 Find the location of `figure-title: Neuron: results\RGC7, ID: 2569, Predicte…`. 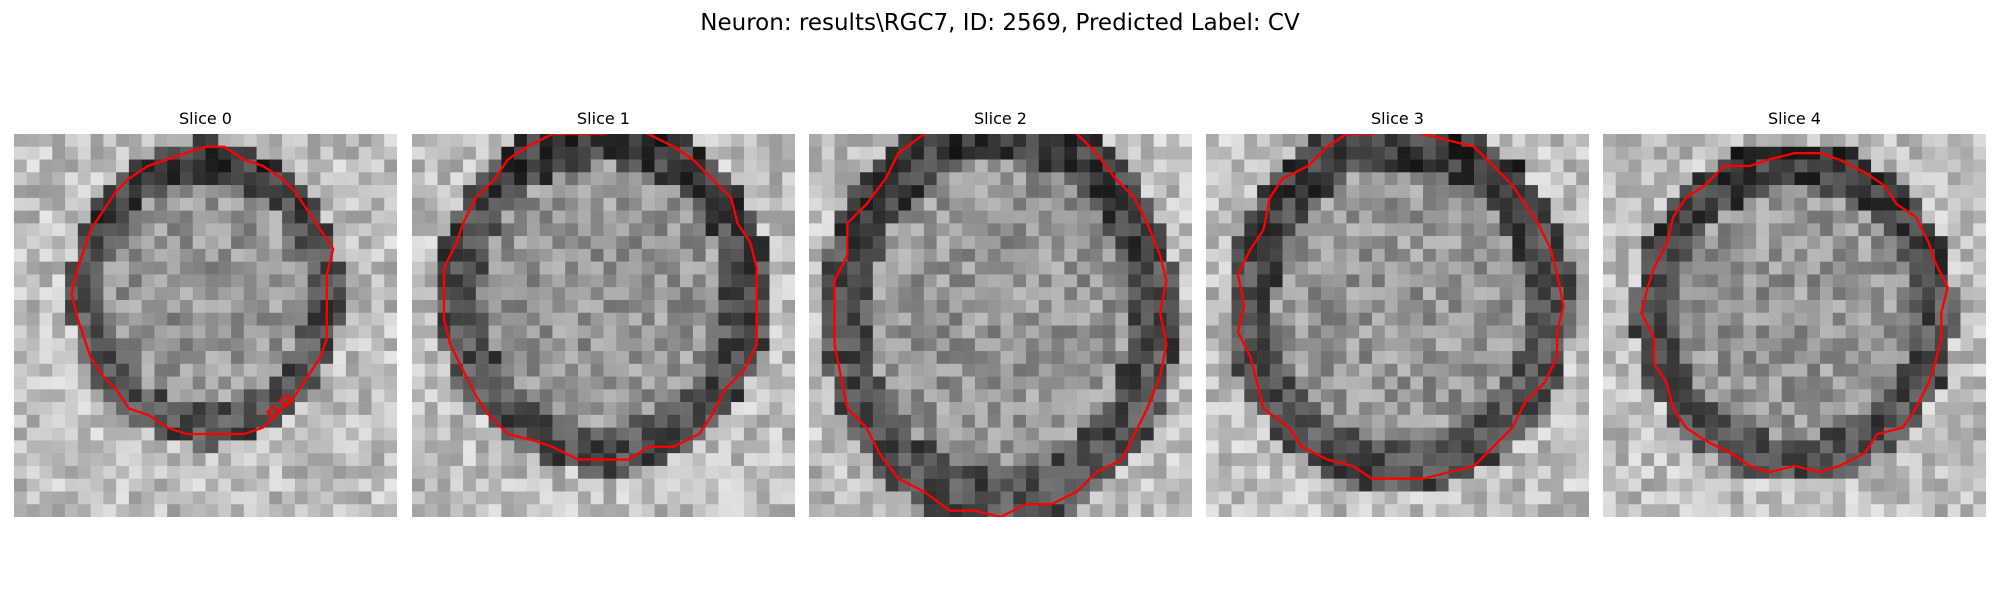

figure-title: Neuron: results\RGC7, ID: 2569, Predicte… is located at coordinates (1000, 23).